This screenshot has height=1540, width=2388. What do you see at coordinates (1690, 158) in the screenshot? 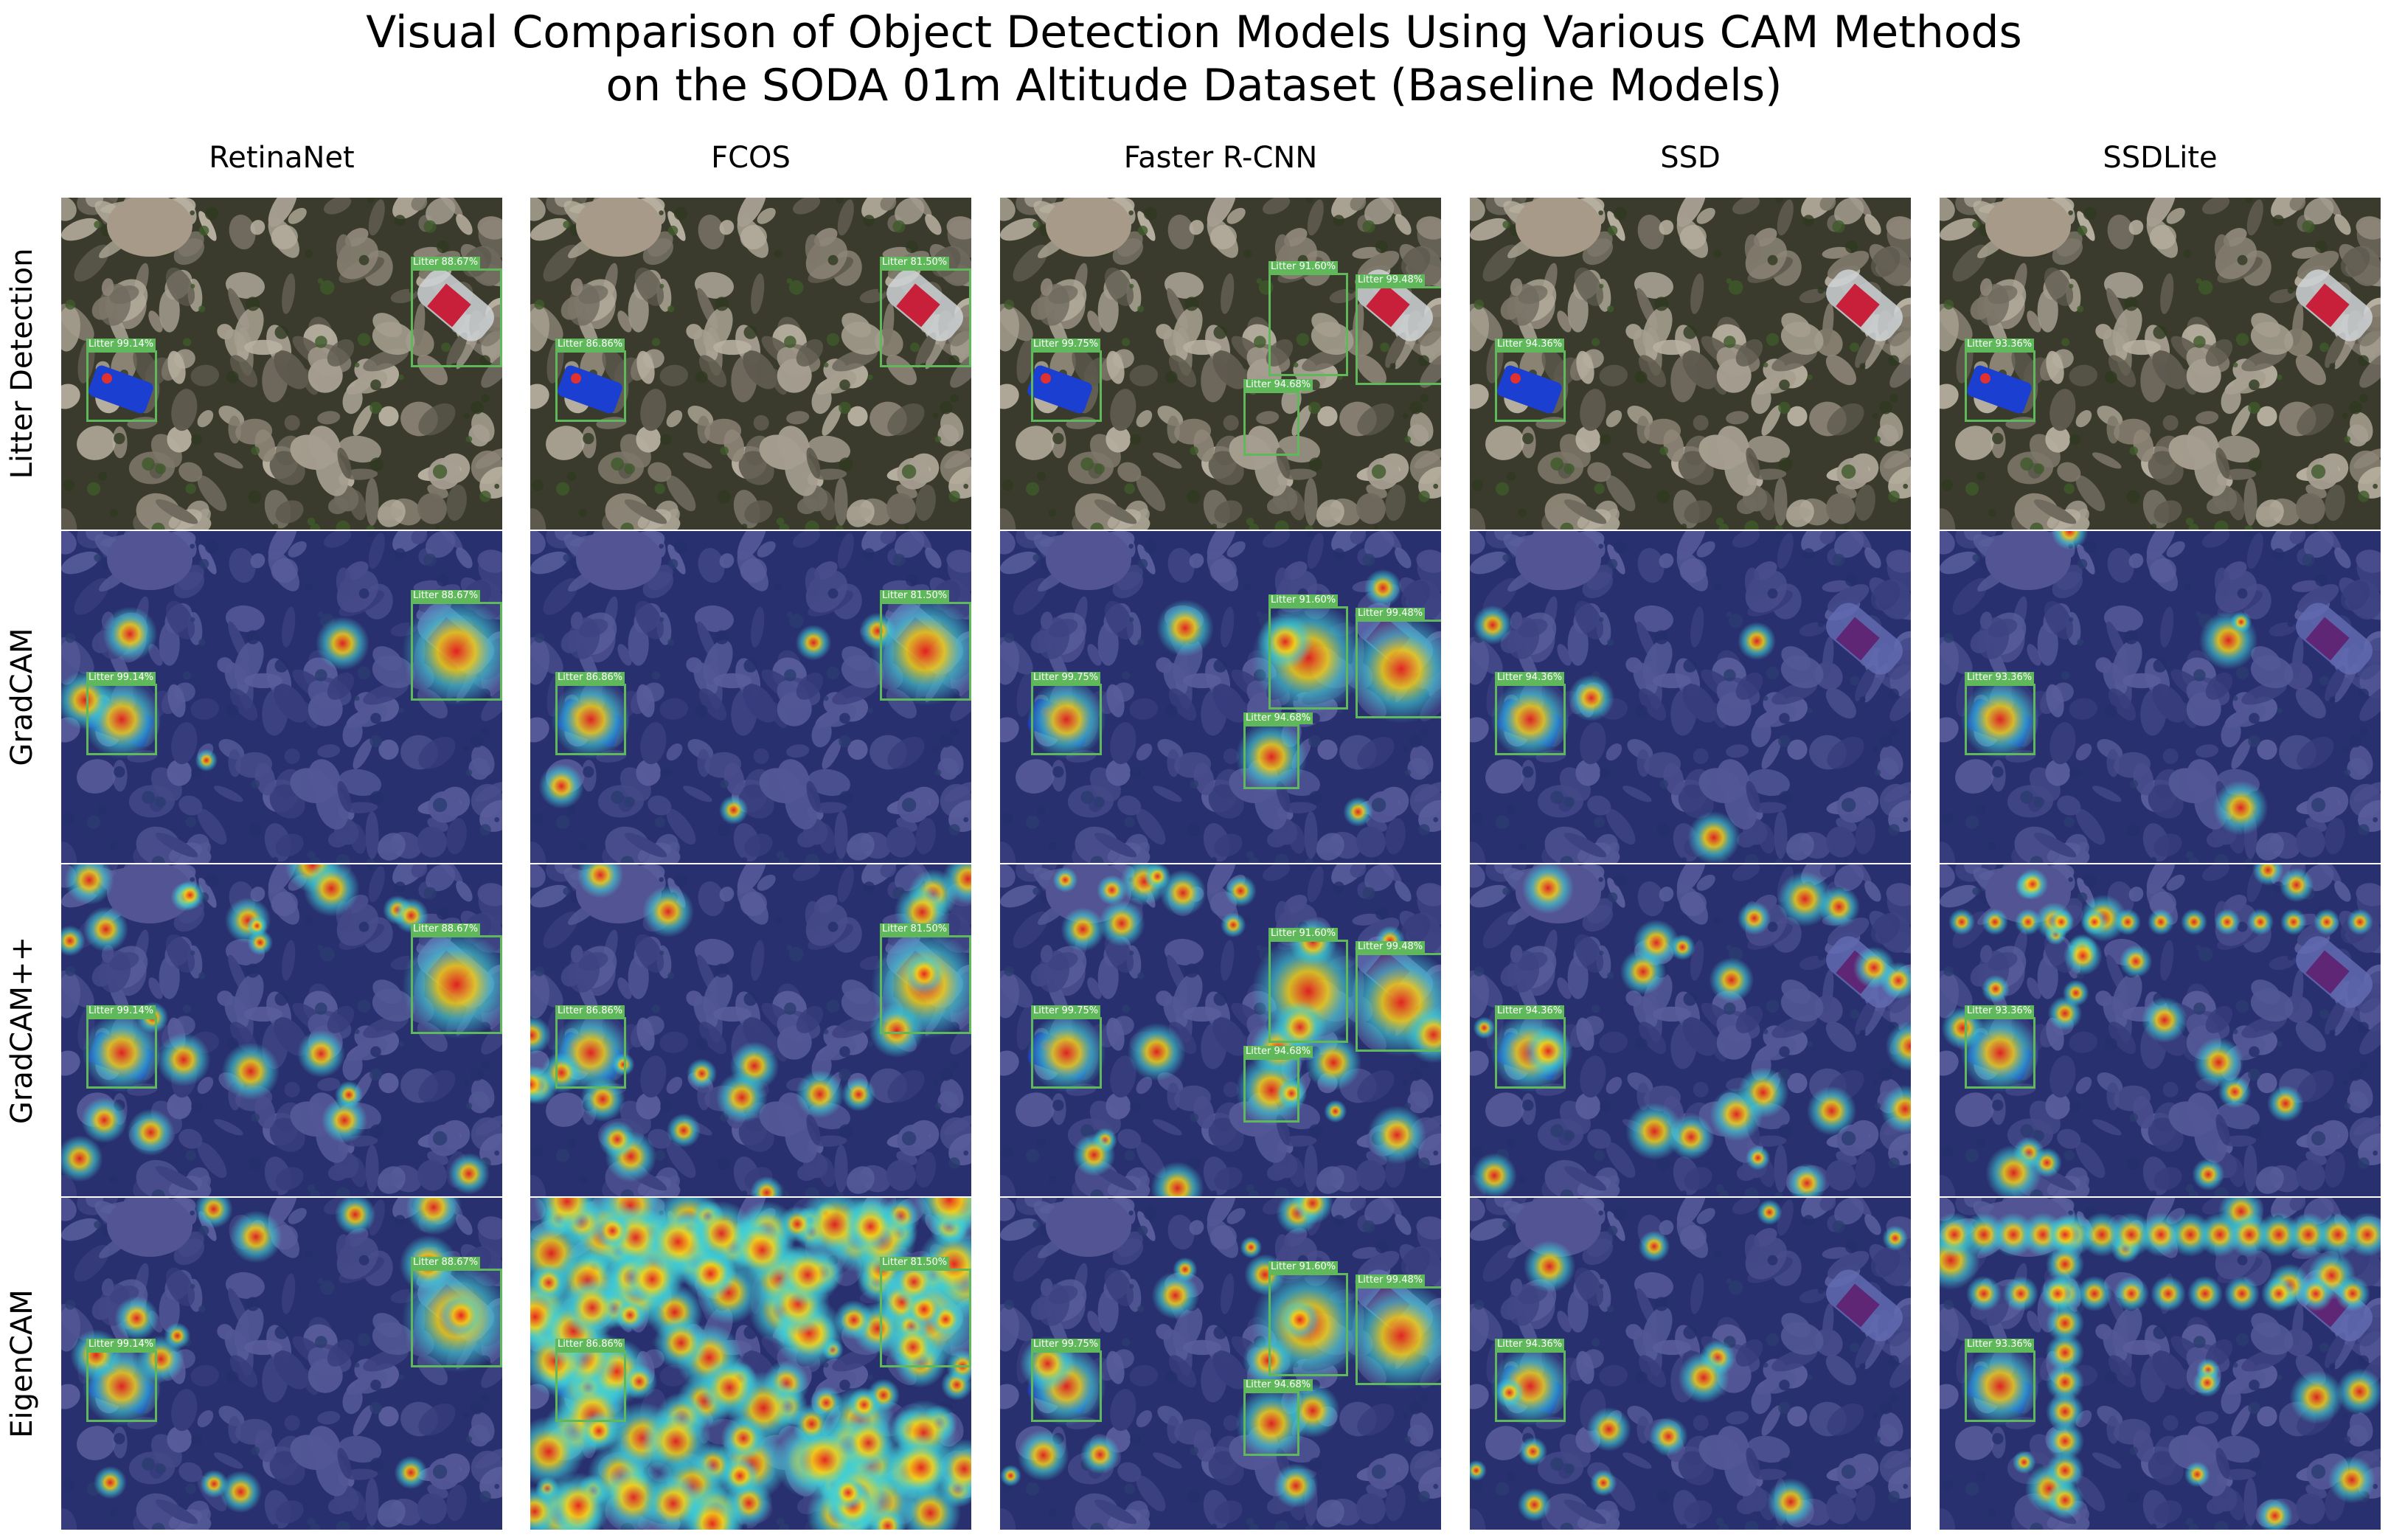
I see `column-header-ssd: SSD` at bounding box center [1690, 158].